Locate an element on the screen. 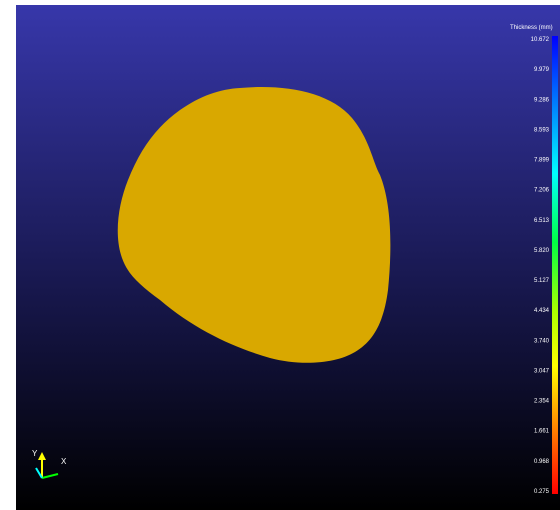 The image size is (560, 510). legend-tick-label: 0.968 is located at coordinates (542, 462).